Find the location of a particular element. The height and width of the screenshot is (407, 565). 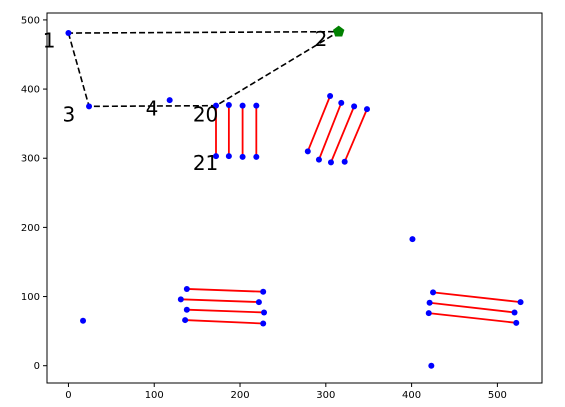

y-tick-label: 0 is located at coordinates (37, 366).